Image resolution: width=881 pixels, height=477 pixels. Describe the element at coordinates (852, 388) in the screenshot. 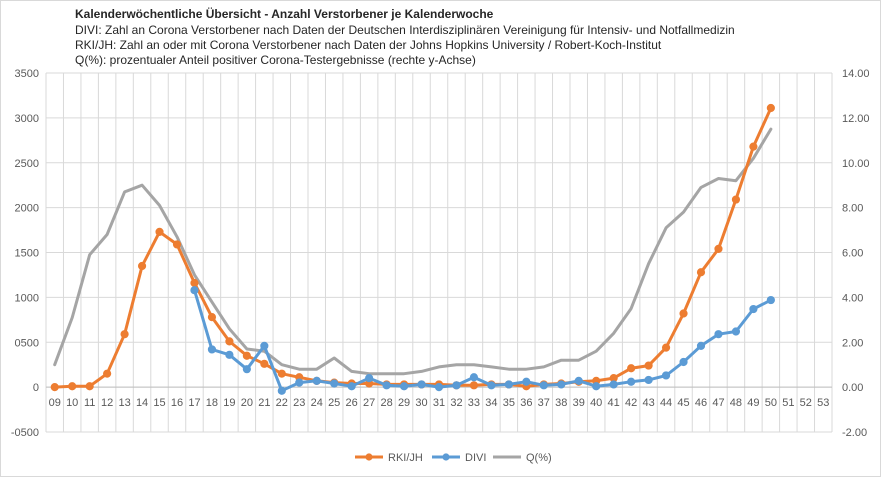

I see `y-right-tick-label: 0.00` at that location.